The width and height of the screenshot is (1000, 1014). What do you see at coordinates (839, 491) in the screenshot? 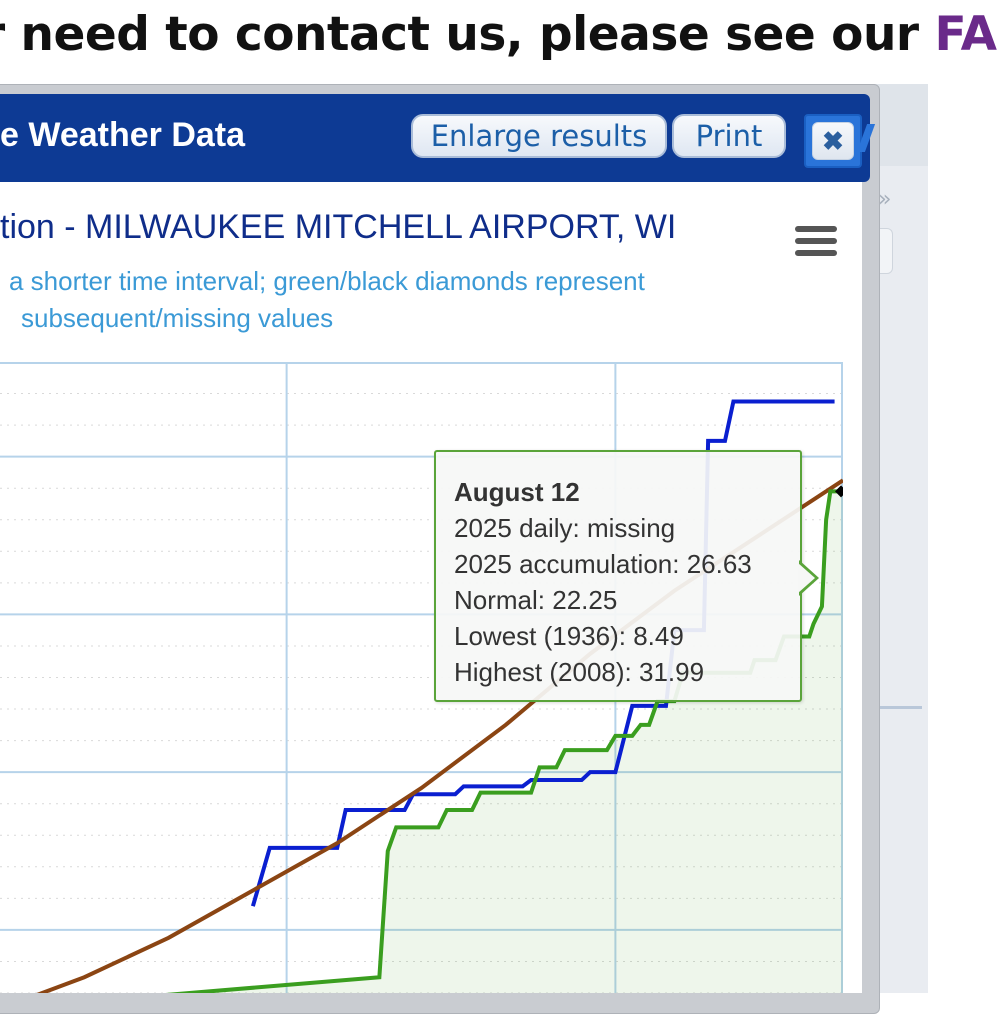
I see `missing-value-marker` at bounding box center [839, 491].